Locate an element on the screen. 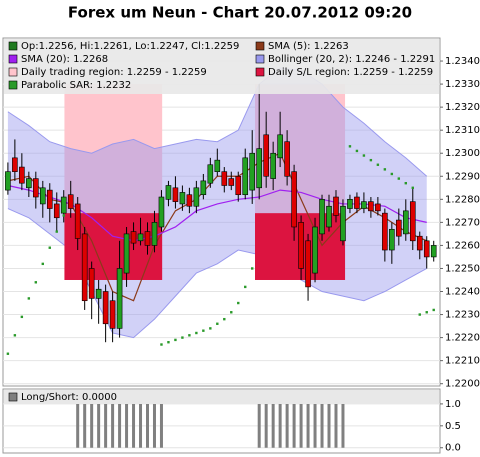  y-tick-label: 1.2320 is located at coordinates (462, 107).